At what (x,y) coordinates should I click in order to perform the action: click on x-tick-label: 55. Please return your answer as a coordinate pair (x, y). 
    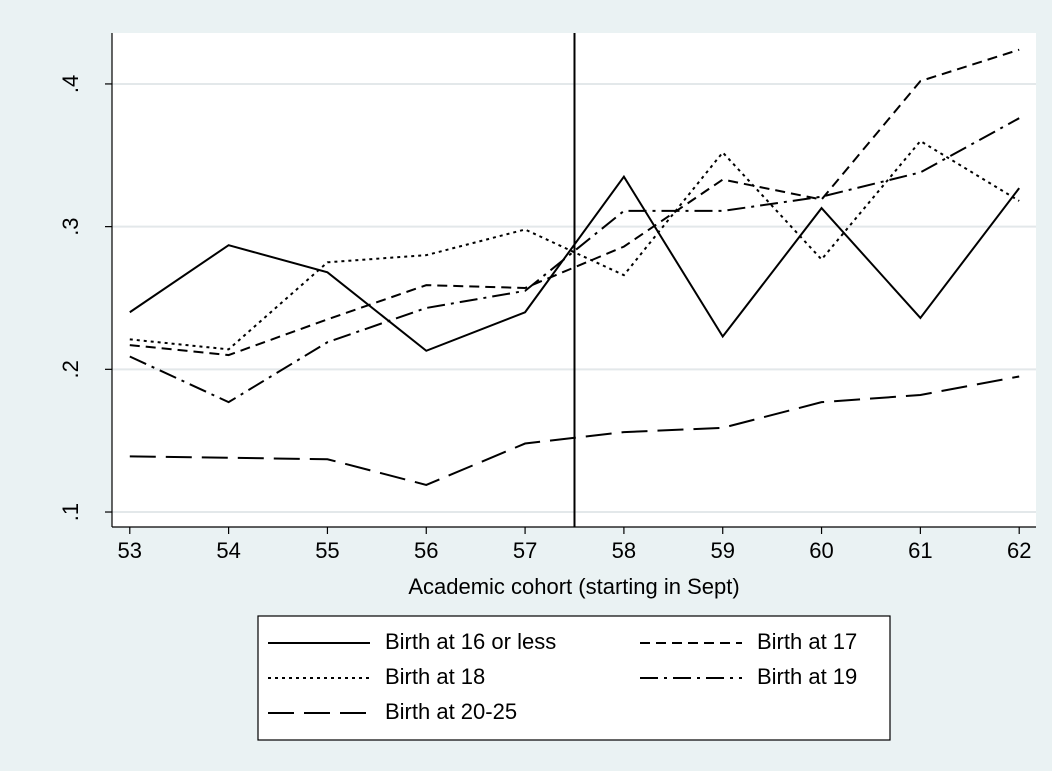
    Looking at the image, I should click on (327, 550).